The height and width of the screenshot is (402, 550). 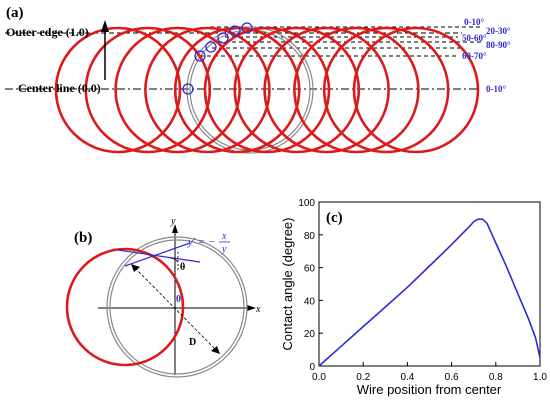 What do you see at coordinates (83, 238) in the screenshot?
I see `panel-b-label: (b)` at bounding box center [83, 238].